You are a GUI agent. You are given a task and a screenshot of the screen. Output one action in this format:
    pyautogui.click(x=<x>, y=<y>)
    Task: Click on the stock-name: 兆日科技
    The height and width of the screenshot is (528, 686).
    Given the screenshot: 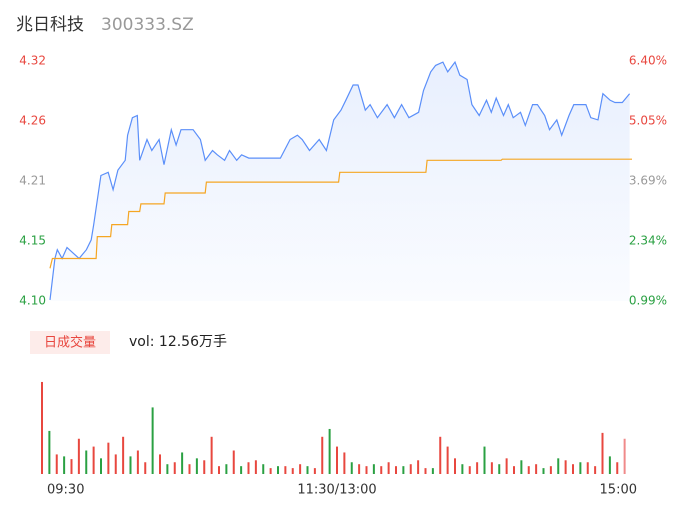 What is the action you would take?
    pyautogui.click(x=50, y=25)
    